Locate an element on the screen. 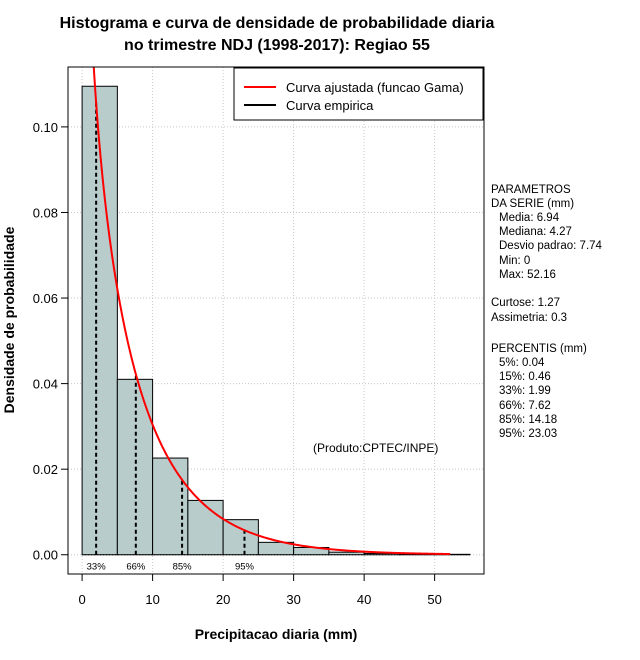 This screenshot has height=660, width=640. y-axis-label: Densidade de probabilidade is located at coordinates (9, 319).